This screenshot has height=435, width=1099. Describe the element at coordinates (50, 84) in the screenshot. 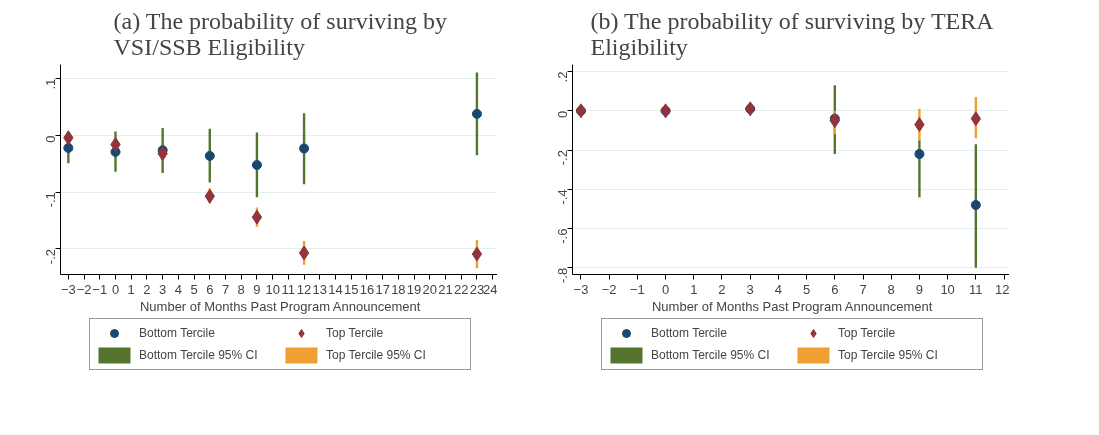

I see `y-tick-label: .1` at that location.